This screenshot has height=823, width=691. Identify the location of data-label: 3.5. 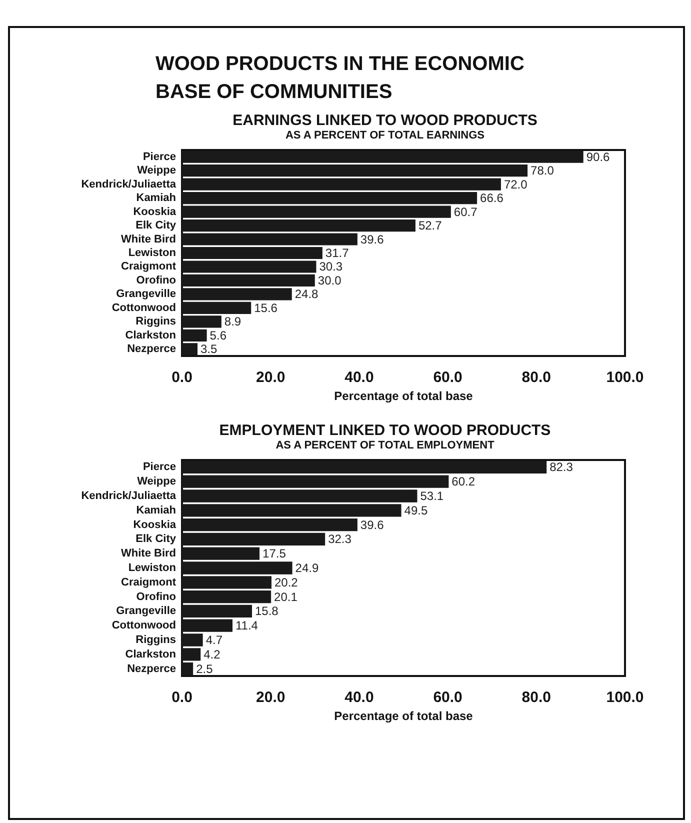
(209, 349).